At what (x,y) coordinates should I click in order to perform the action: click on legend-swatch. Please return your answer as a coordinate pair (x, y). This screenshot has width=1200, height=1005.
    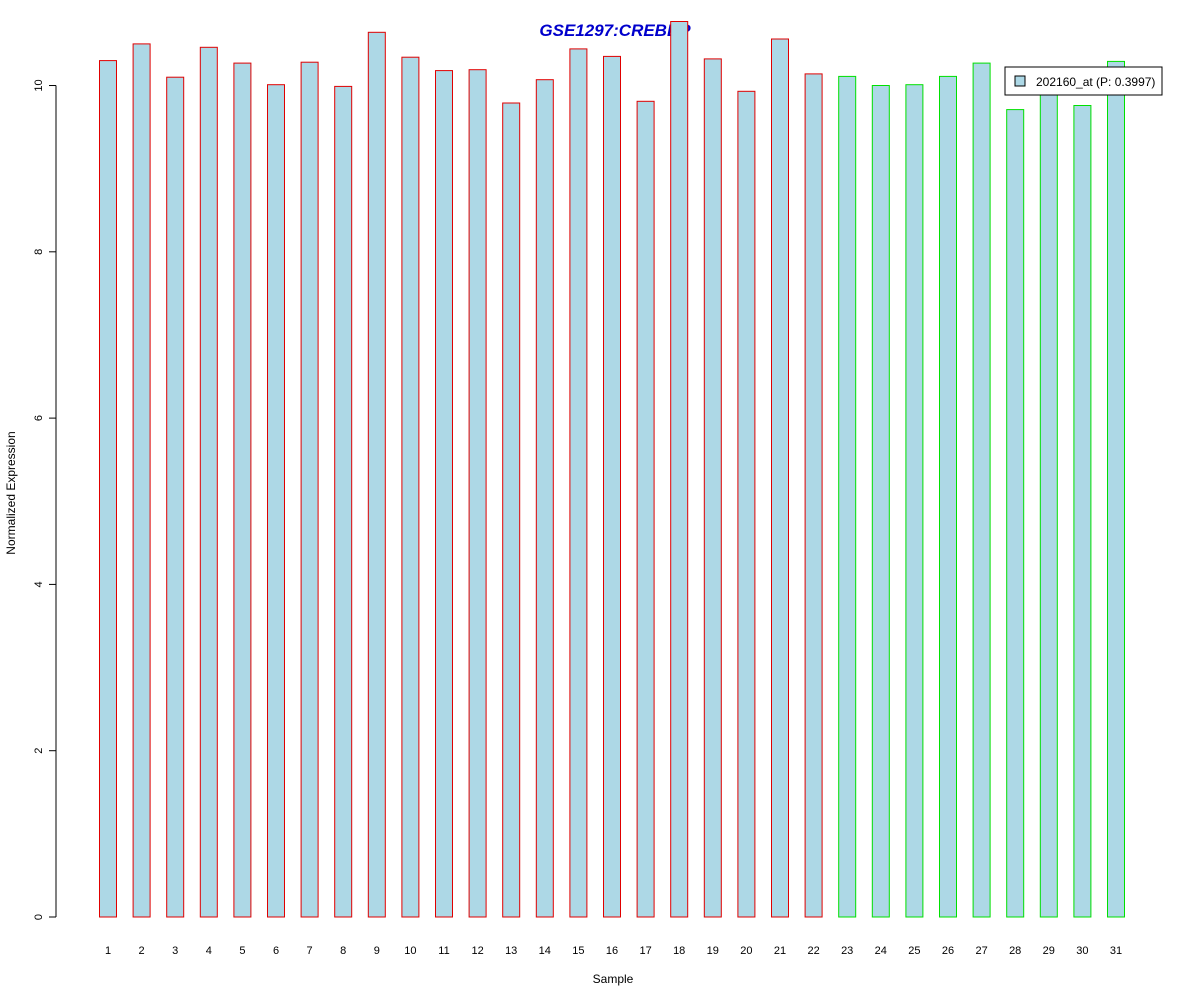
    Looking at the image, I should click on (1020, 81).